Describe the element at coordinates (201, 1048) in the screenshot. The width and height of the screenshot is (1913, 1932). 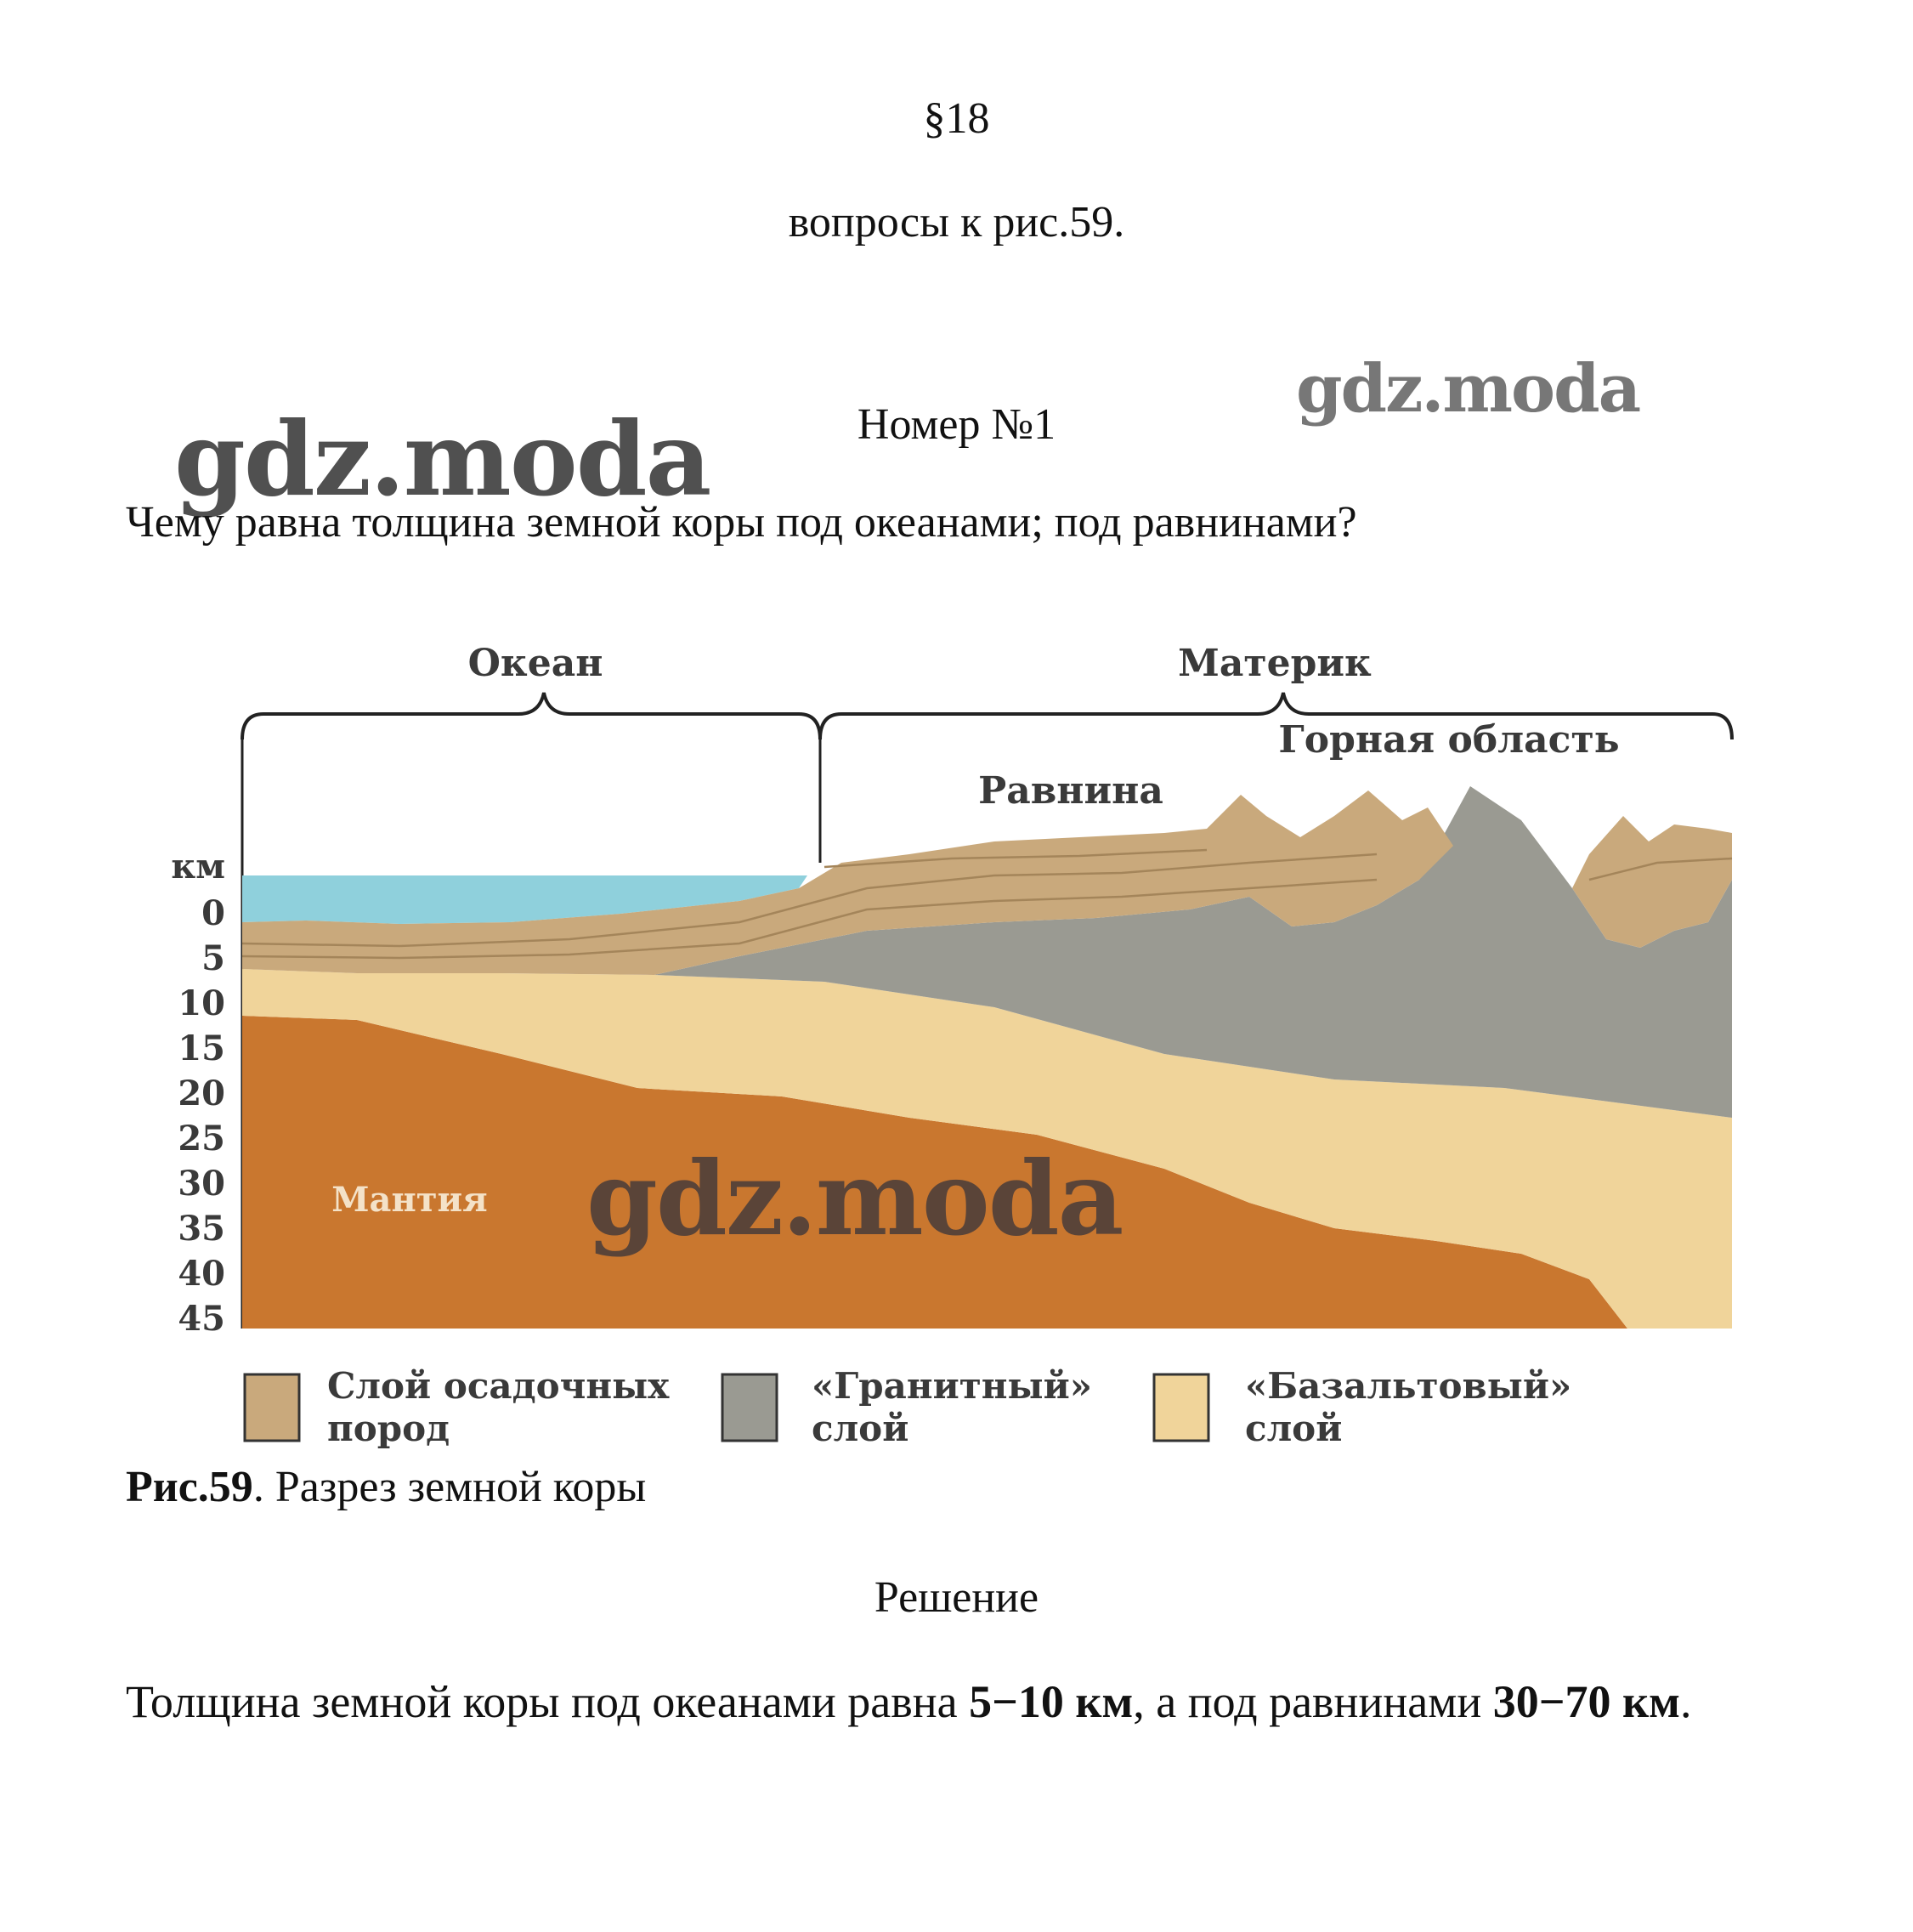
I see `depth-tick: 15` at that location.